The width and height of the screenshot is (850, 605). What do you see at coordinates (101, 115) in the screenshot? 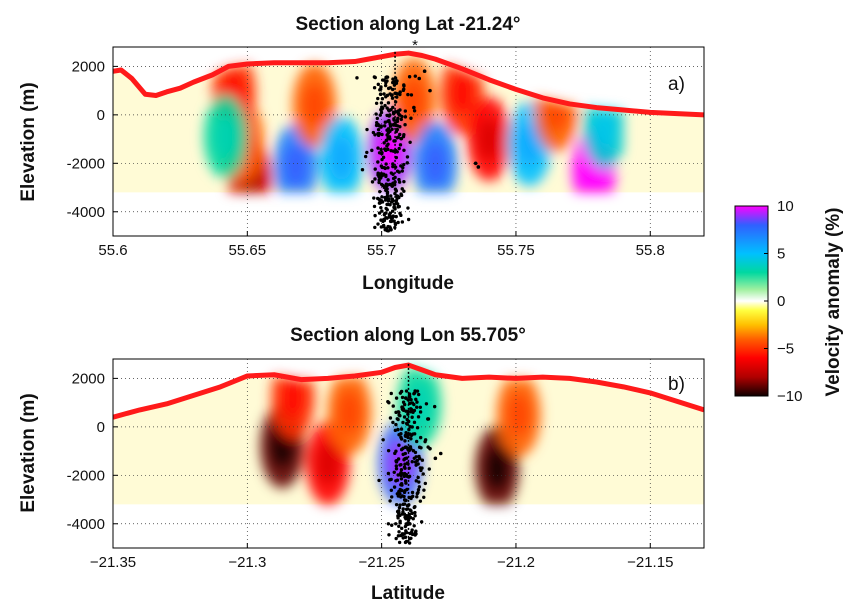
I see `a-ytick-label-1: 0` at bounding box center [101, 115].